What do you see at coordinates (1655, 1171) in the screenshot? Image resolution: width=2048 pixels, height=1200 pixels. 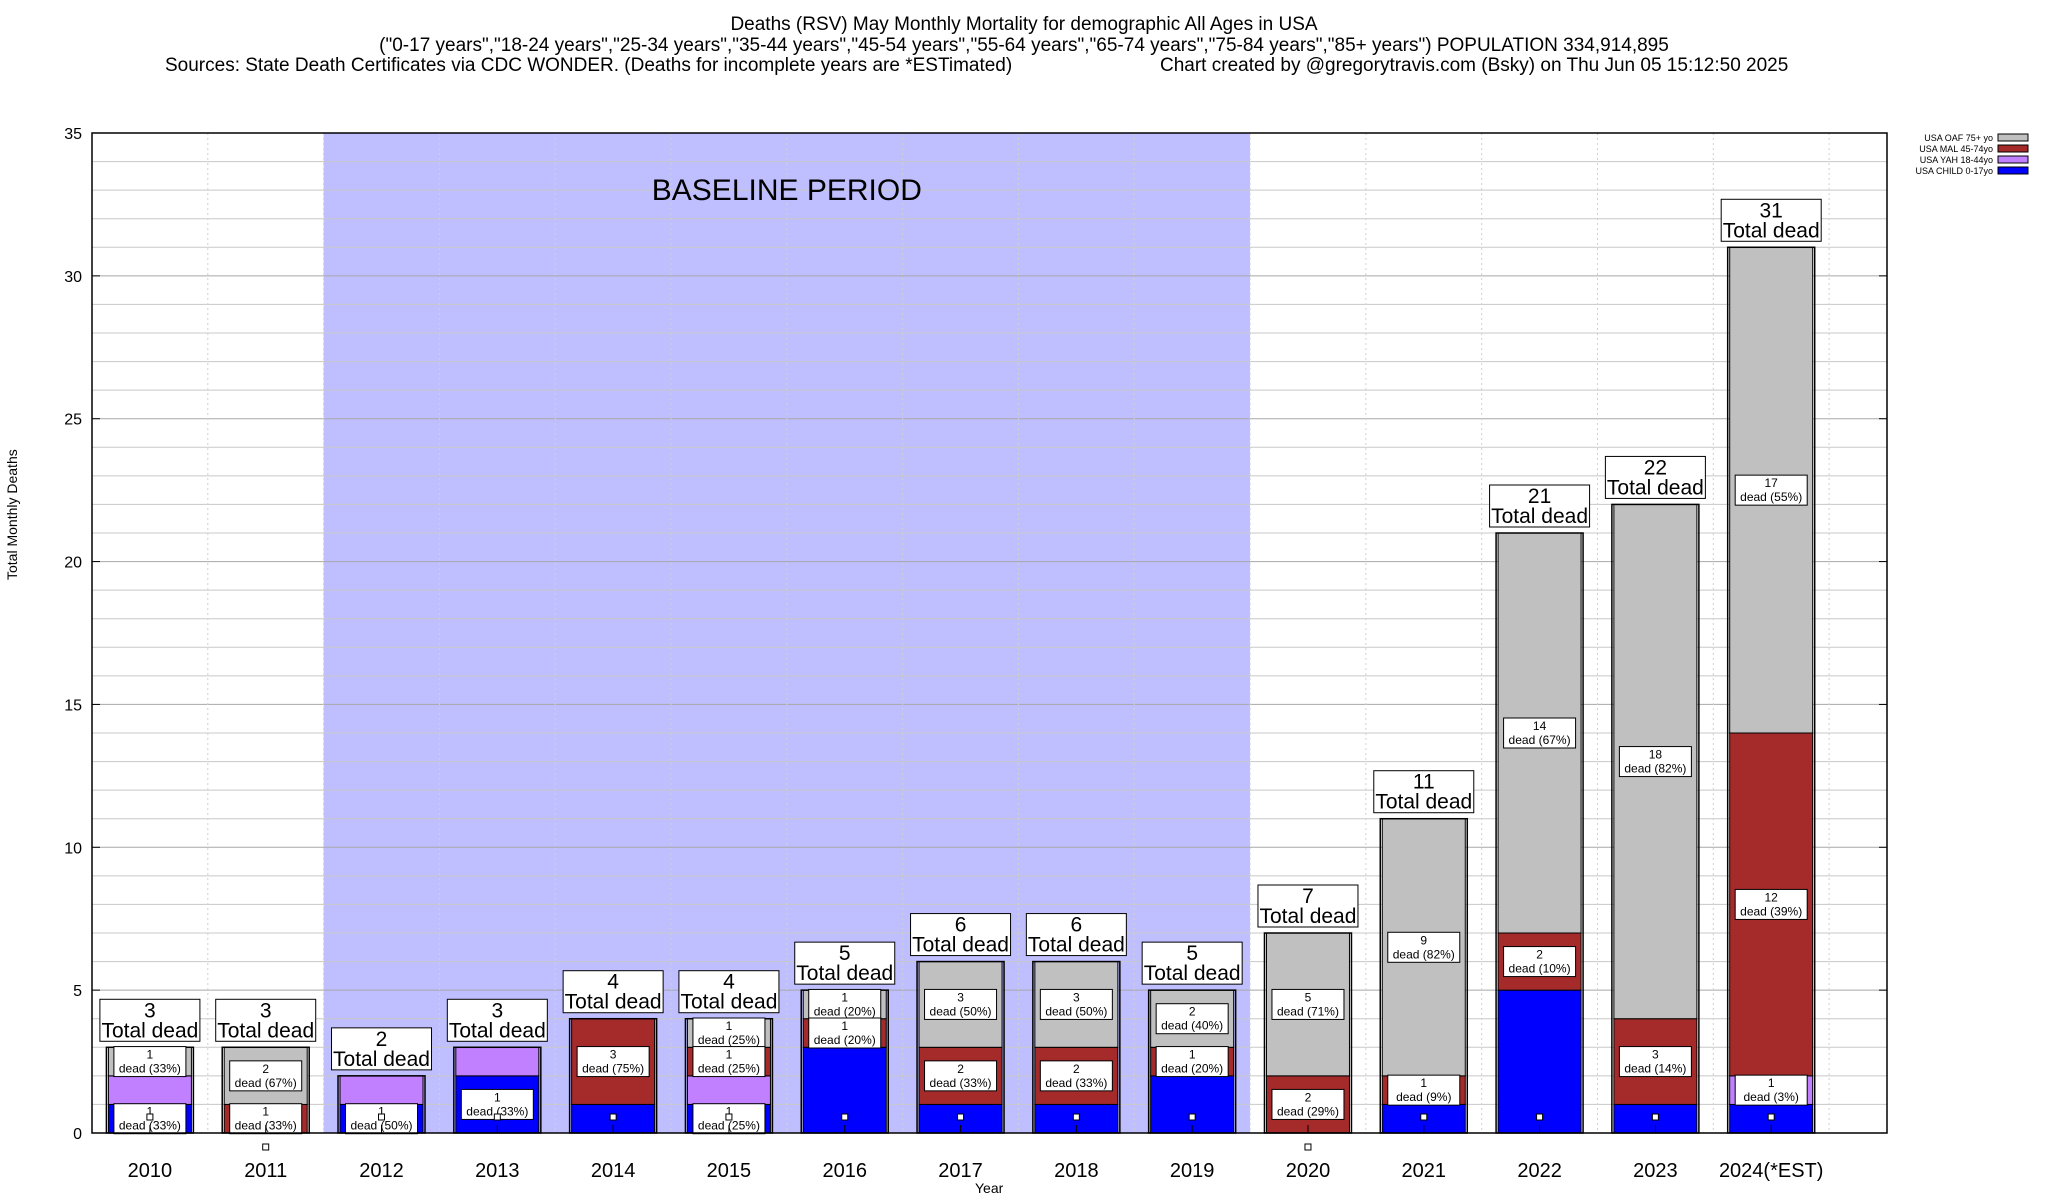 I see `x-tick-label: 2023` at bounding box center [1655, 1171].